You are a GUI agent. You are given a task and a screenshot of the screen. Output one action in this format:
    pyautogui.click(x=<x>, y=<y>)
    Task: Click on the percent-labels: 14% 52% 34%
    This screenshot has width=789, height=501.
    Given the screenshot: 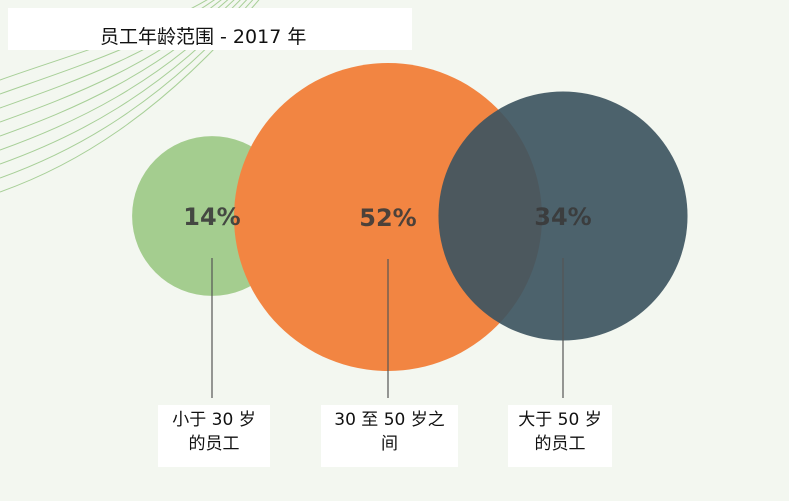 What is the action you would take?
    pyautogui.click(x=387, y=217)
    